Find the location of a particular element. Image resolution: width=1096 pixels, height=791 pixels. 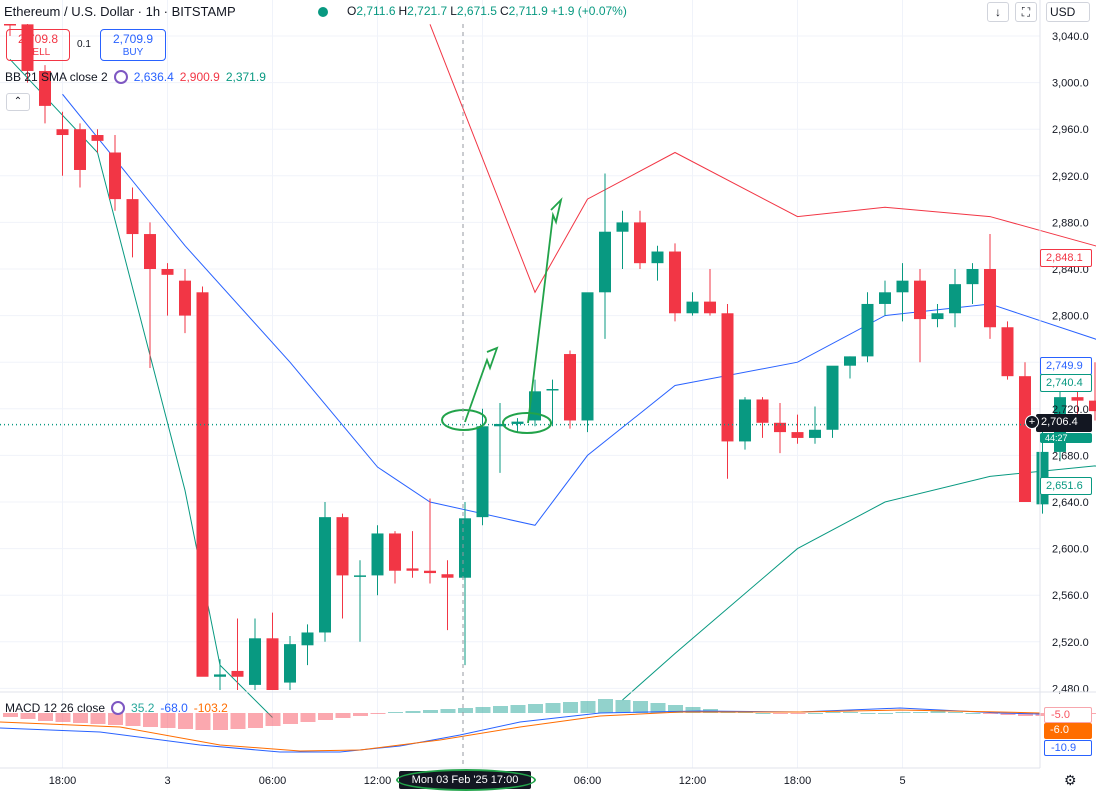

collapse-legend-button: ⌃ is located at coordinates (18, 102).